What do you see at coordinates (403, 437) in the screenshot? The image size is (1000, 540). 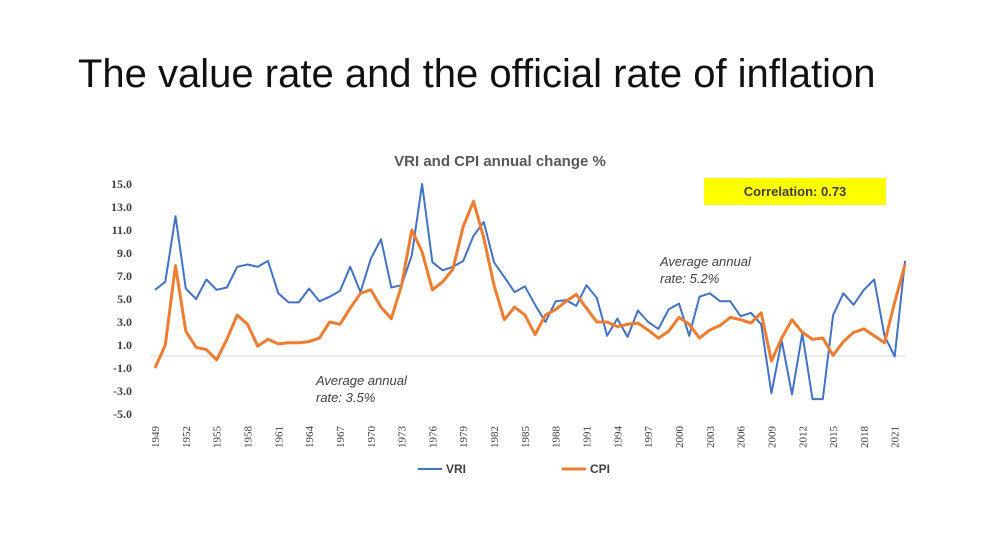 I see `x-tick-label: 1973` at bounding box center [403, 437].